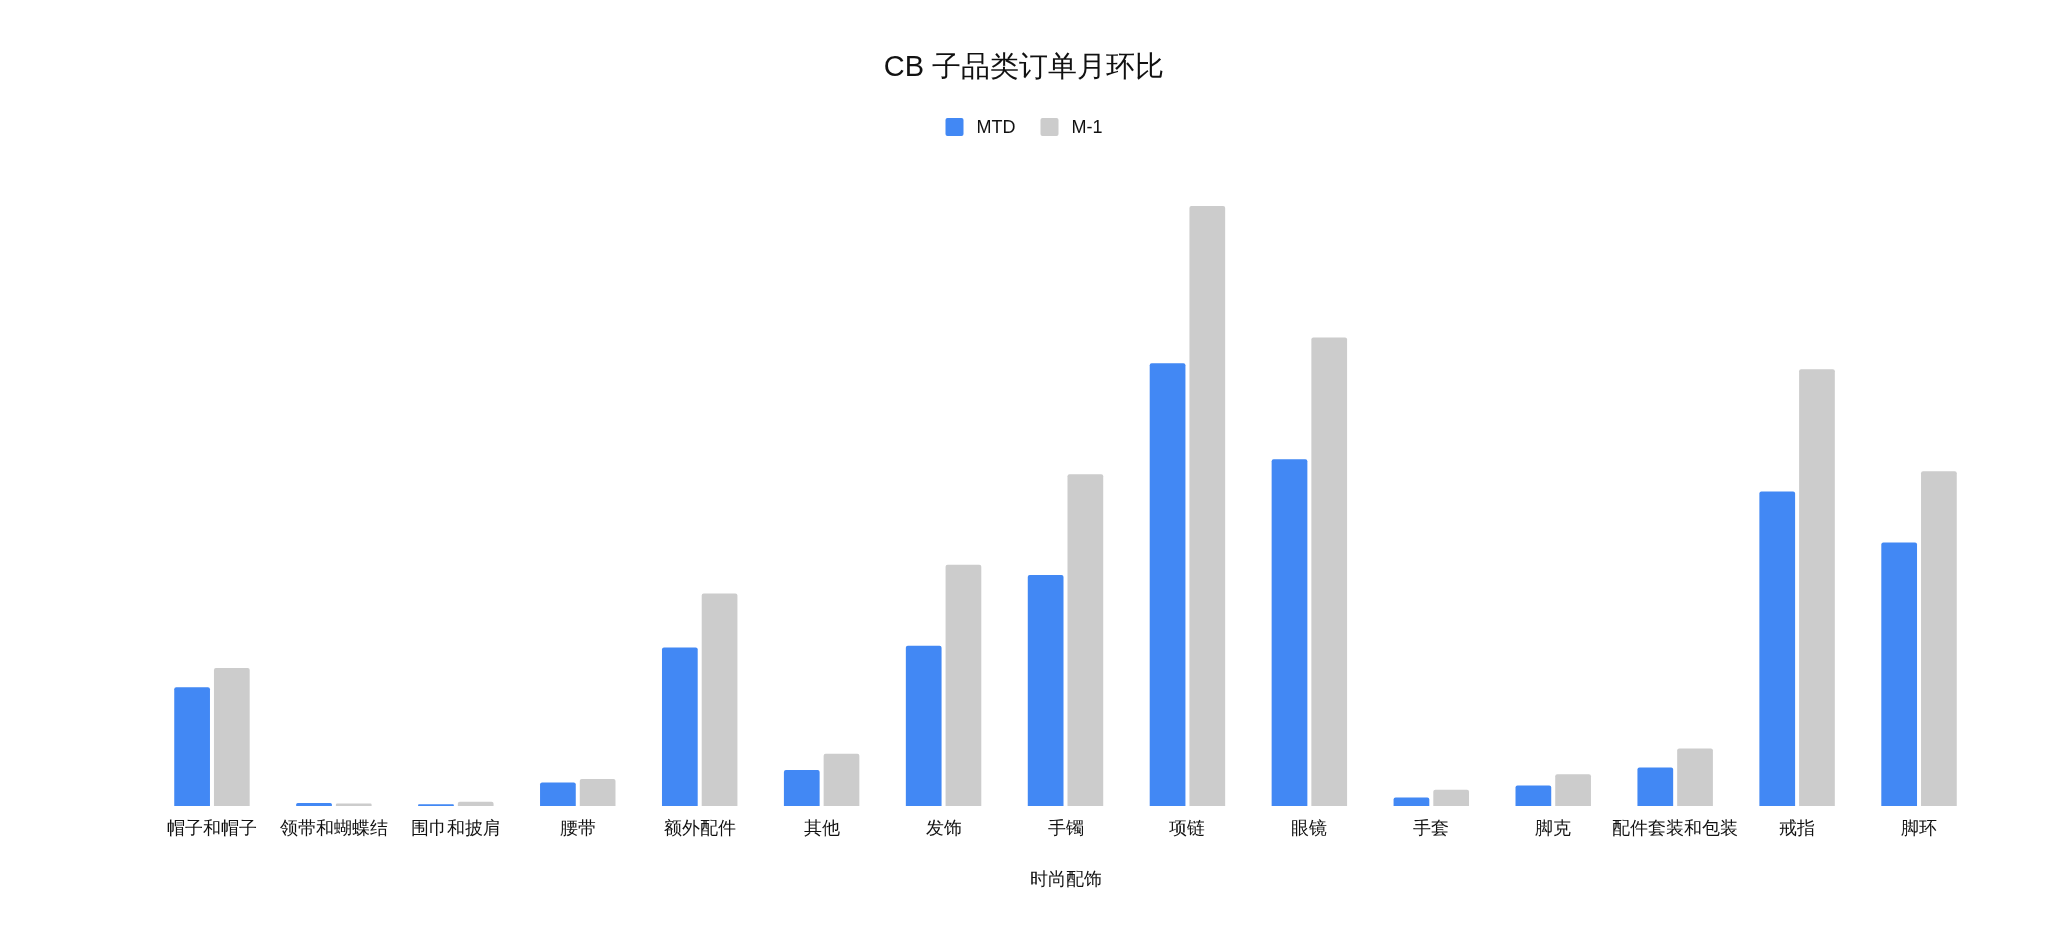 The height and width of the screenshot is (937, 2048). What do you see at coordinates (1065, 879) in the screenshot?
I see `xlabel: 时尚配饰` at bounding box center [1065, 879].